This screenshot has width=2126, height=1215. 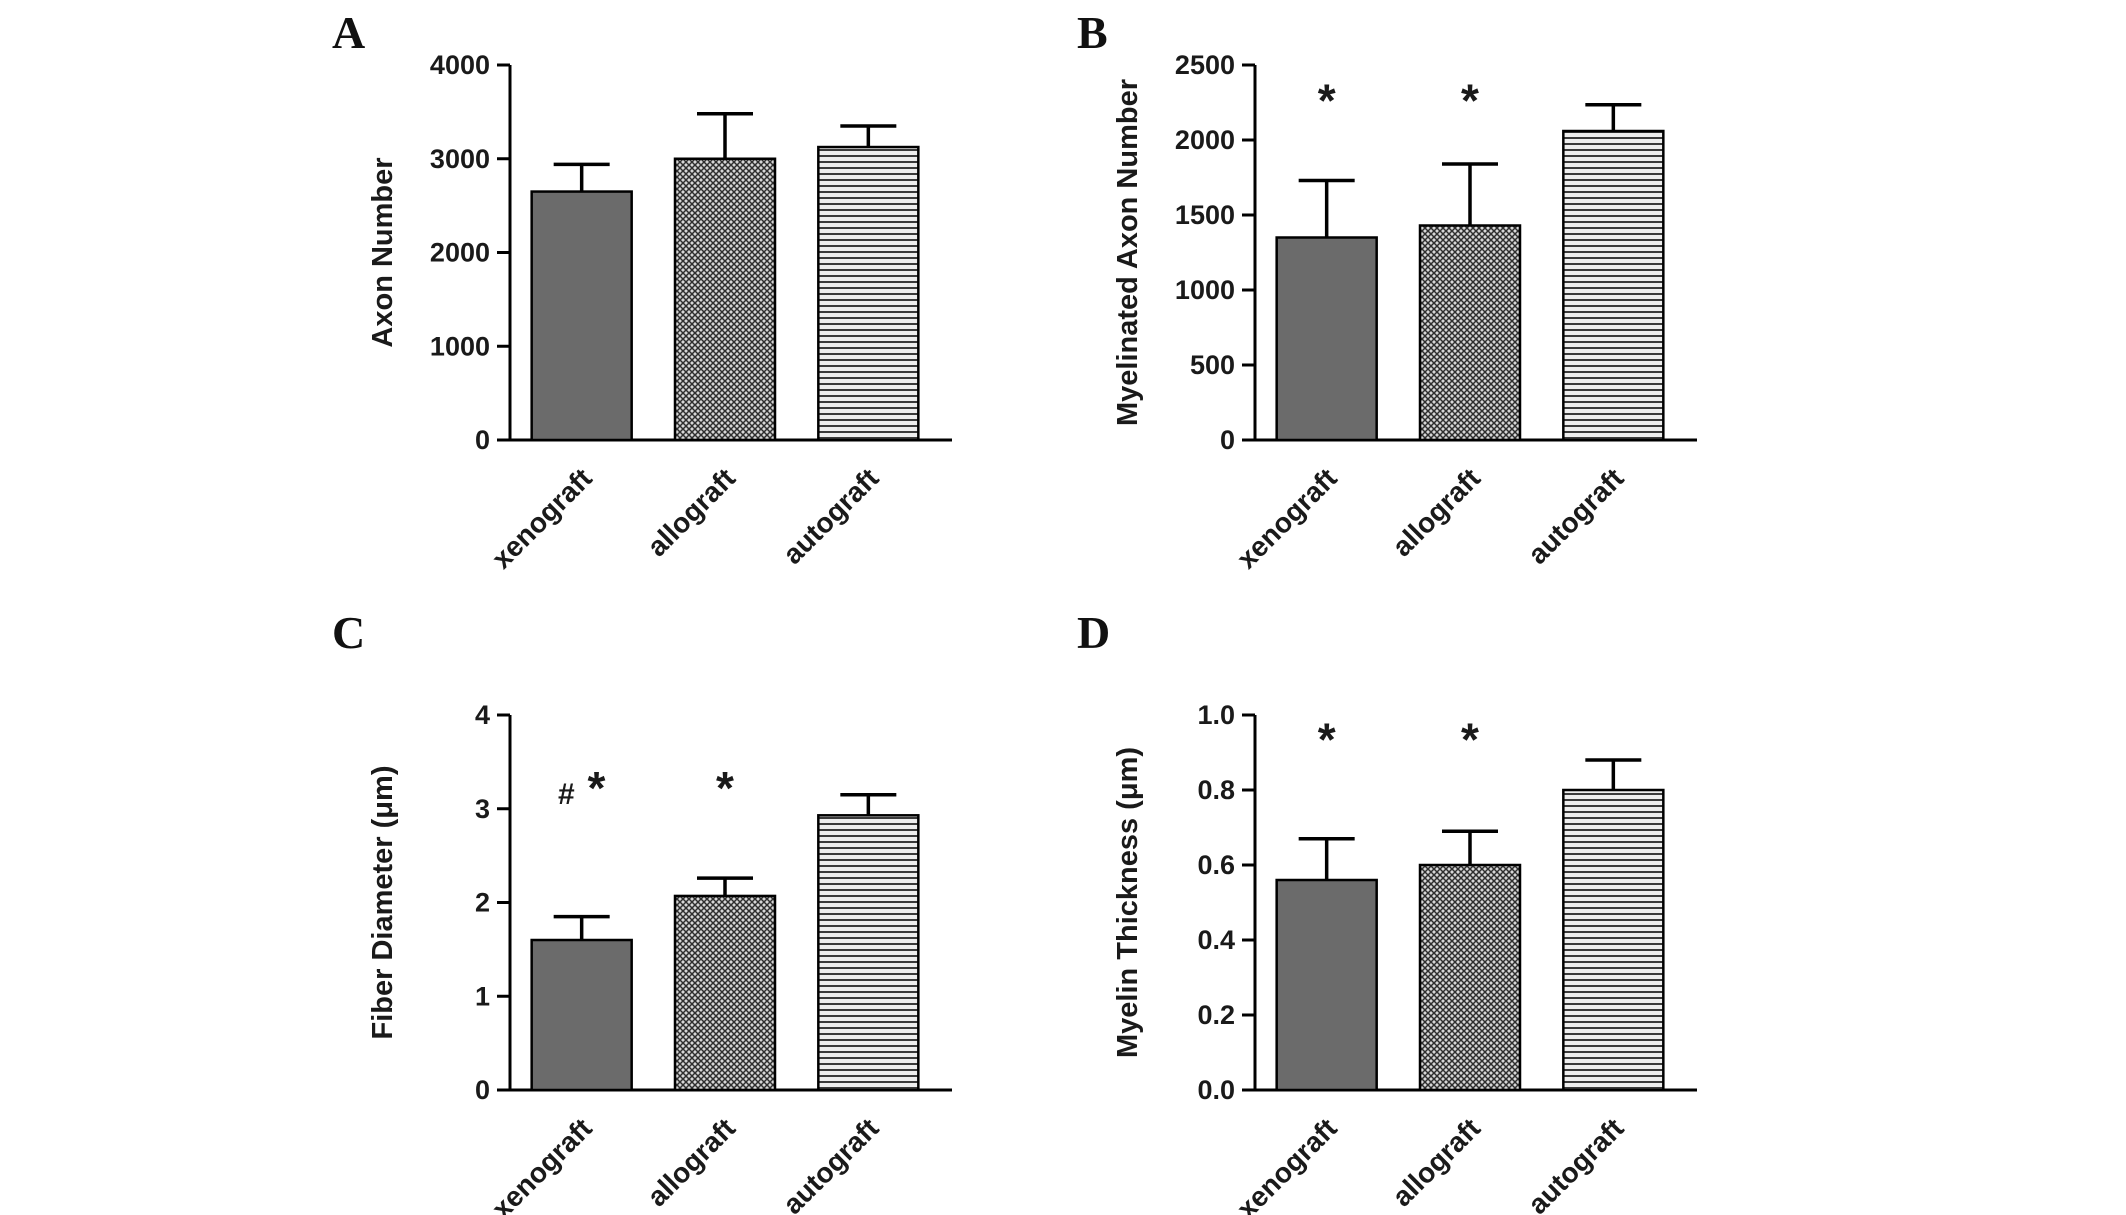 What do you see at coordinates (383, 903) in the screenshot?
I see `y-axis-title: Fiber Diameter (μm)` at bounding box center [383, 903].